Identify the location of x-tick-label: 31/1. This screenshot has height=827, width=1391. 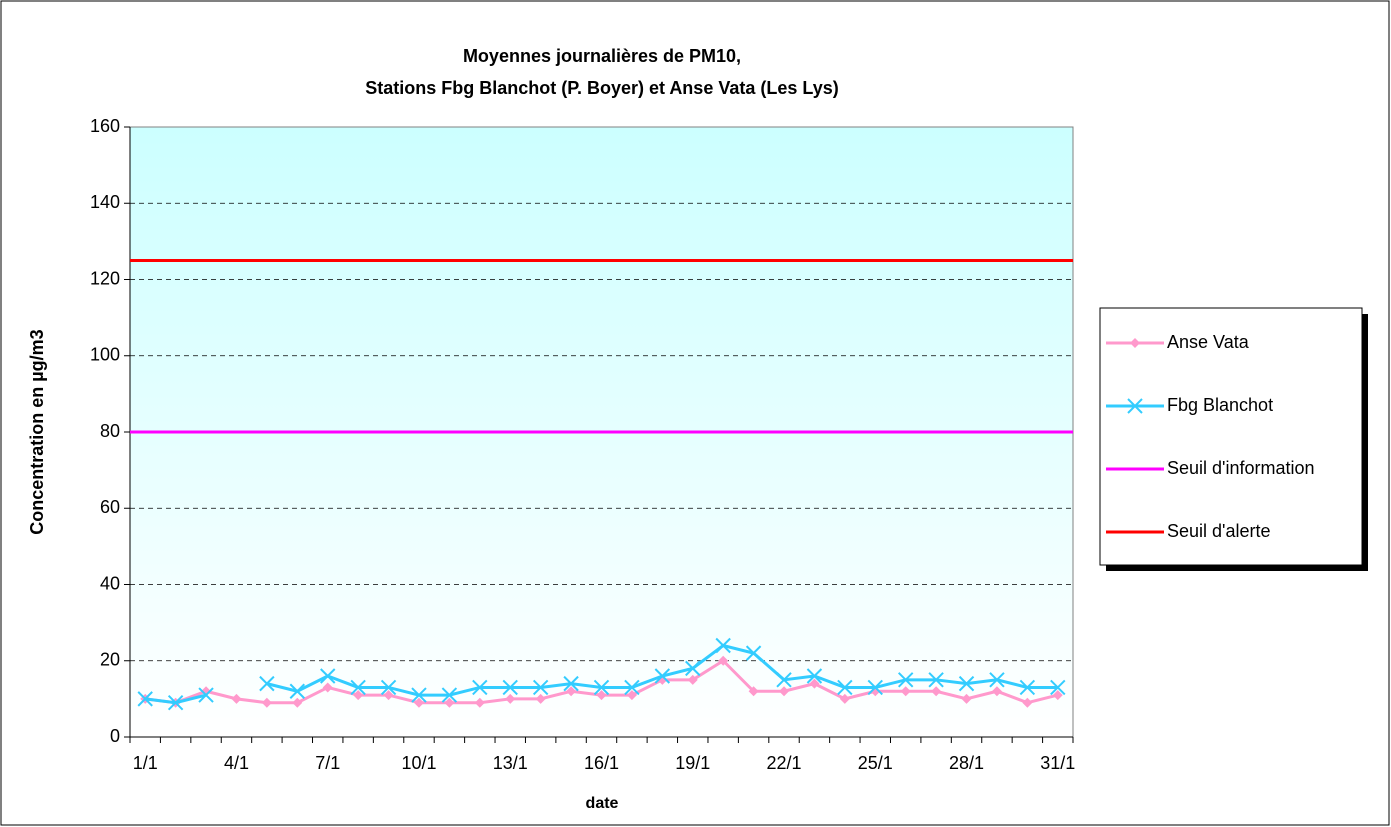
(1057, 763).